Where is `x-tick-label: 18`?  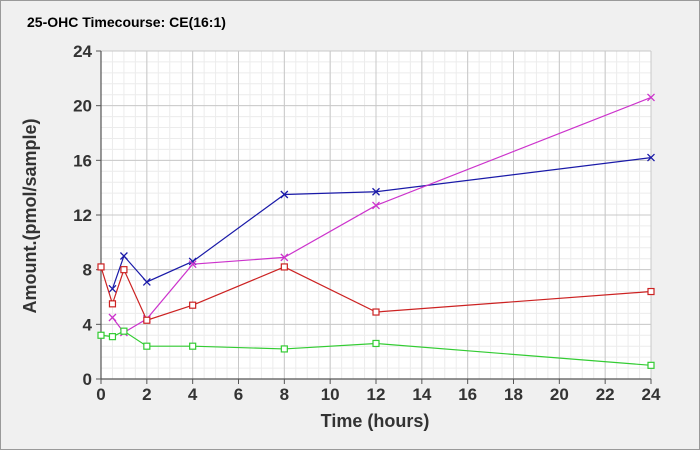 x-tick-label: 18 is located at coordinates (513, 394).